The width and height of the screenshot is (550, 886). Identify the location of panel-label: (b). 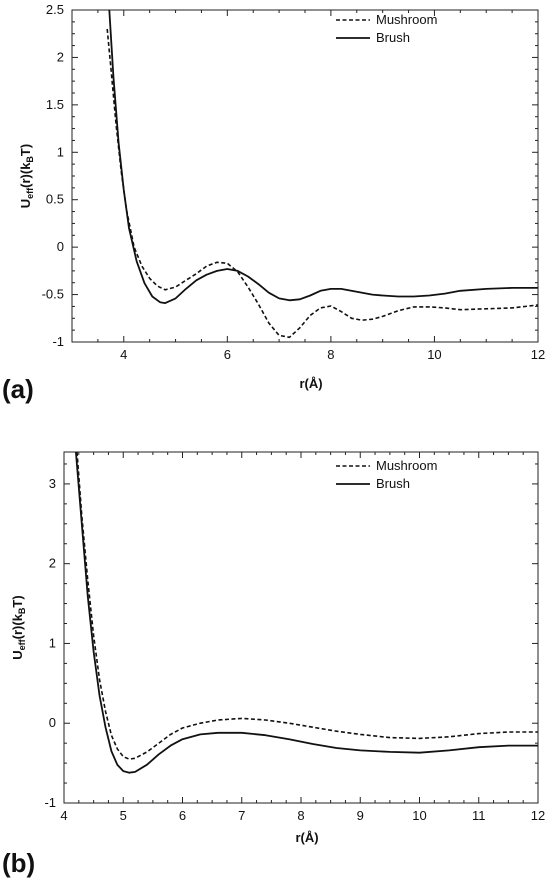
(18, 863).